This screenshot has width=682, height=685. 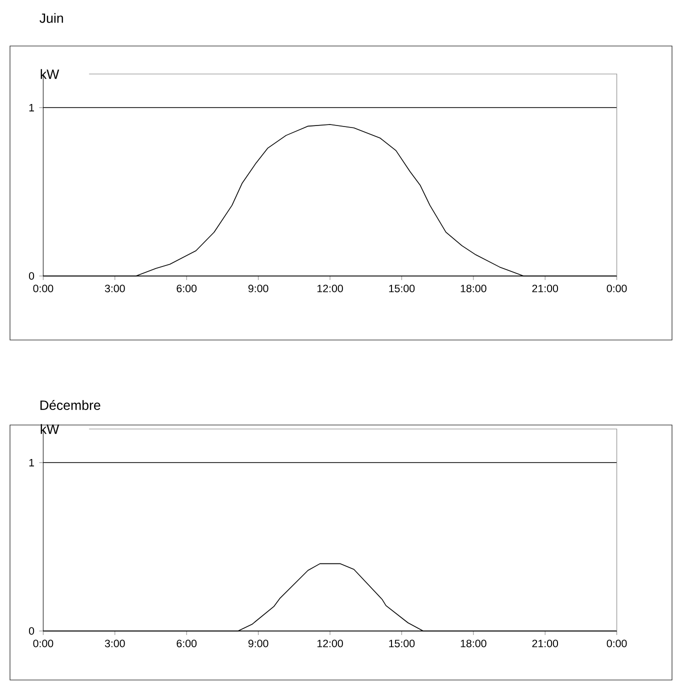 I want to click on chart-title: Juin, so click(x=51, y=18).